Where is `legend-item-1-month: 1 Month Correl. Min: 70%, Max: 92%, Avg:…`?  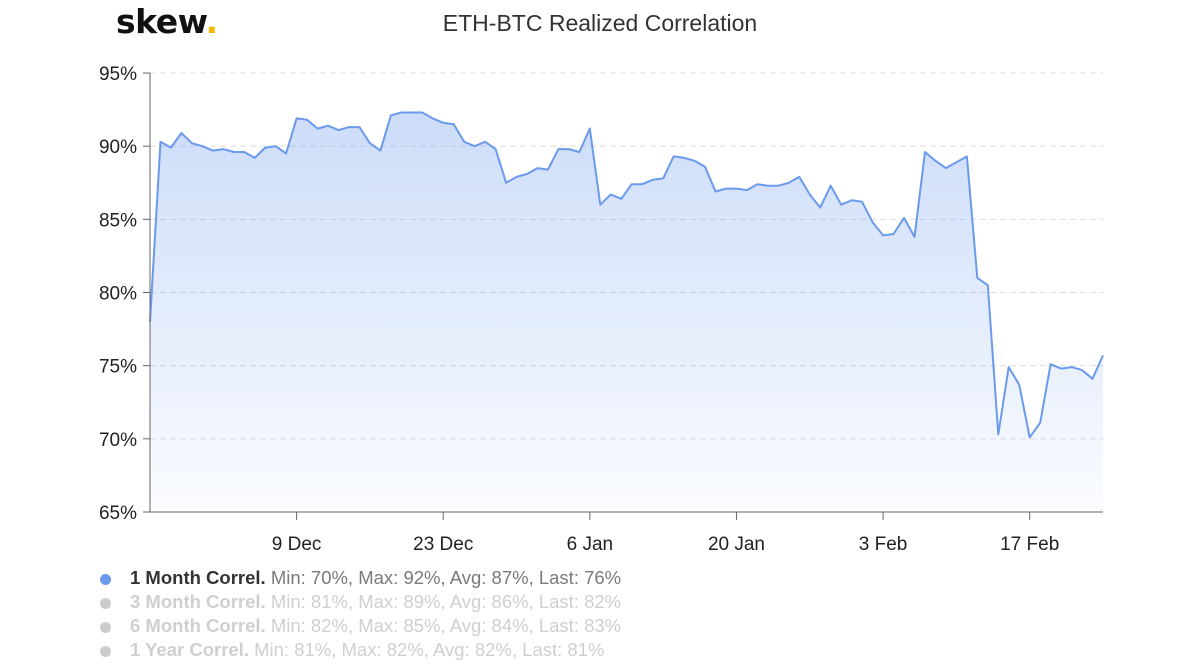 legend-item-1-month: 1 Month Correl. Min: 70%, Max: 92%, Avg:… is located at coordinates (360, 578).